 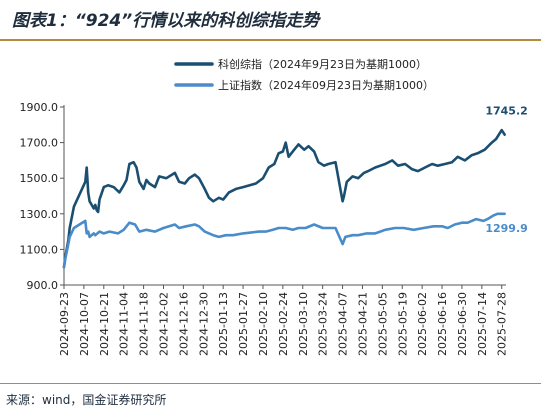 What do you see at coordinates (124, 324) in the screenshot?
I see `x-tick-label: 2024-11-04` at bounding box center [124, 324].